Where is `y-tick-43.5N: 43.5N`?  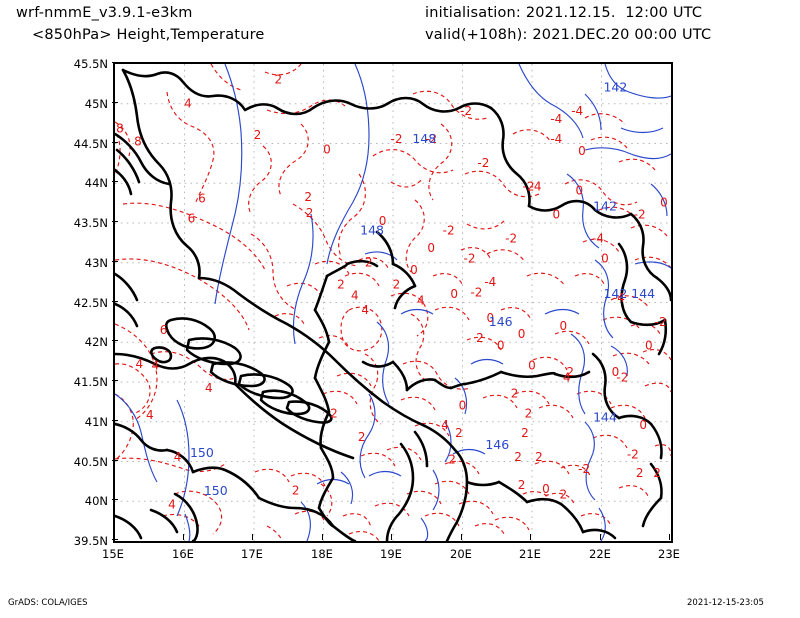 y-tick-43.5N: 43.5N is located at coordinates (90, 223).